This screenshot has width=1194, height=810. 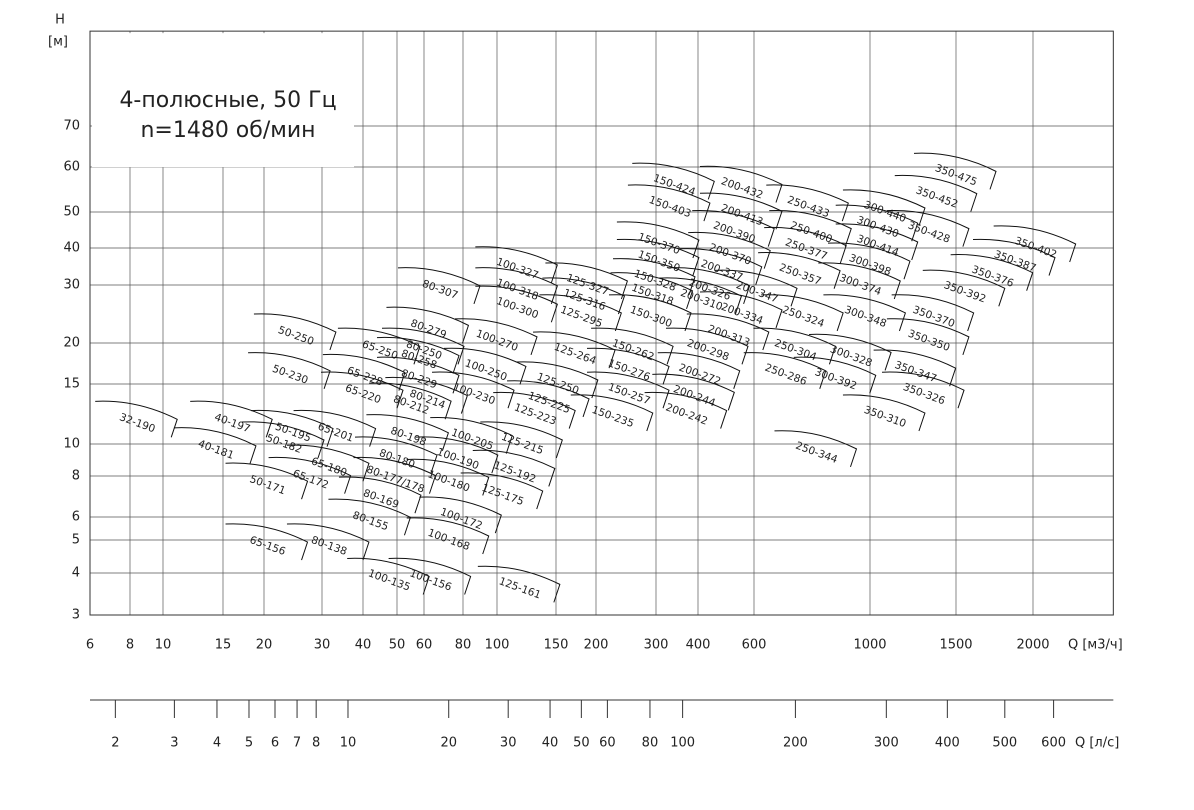 I want to click on pump-label: 250-304, so click(x=796, y=350).